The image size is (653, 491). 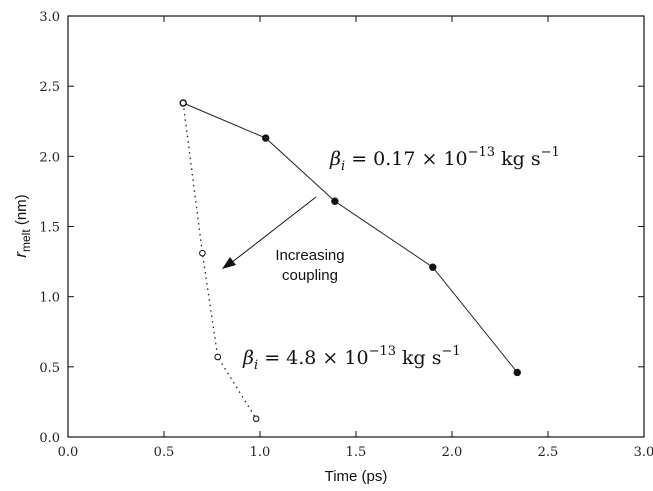 I want to click on y-axis-title-unit: (nm), so click(x=21, y=211).